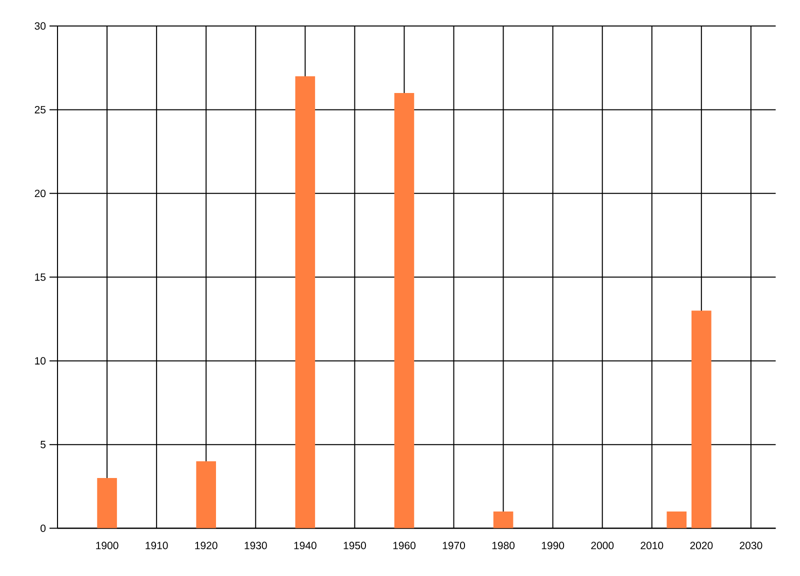 The image size is (800, 576). I want to click on x-tick-label: 2000, so click(602, 546).